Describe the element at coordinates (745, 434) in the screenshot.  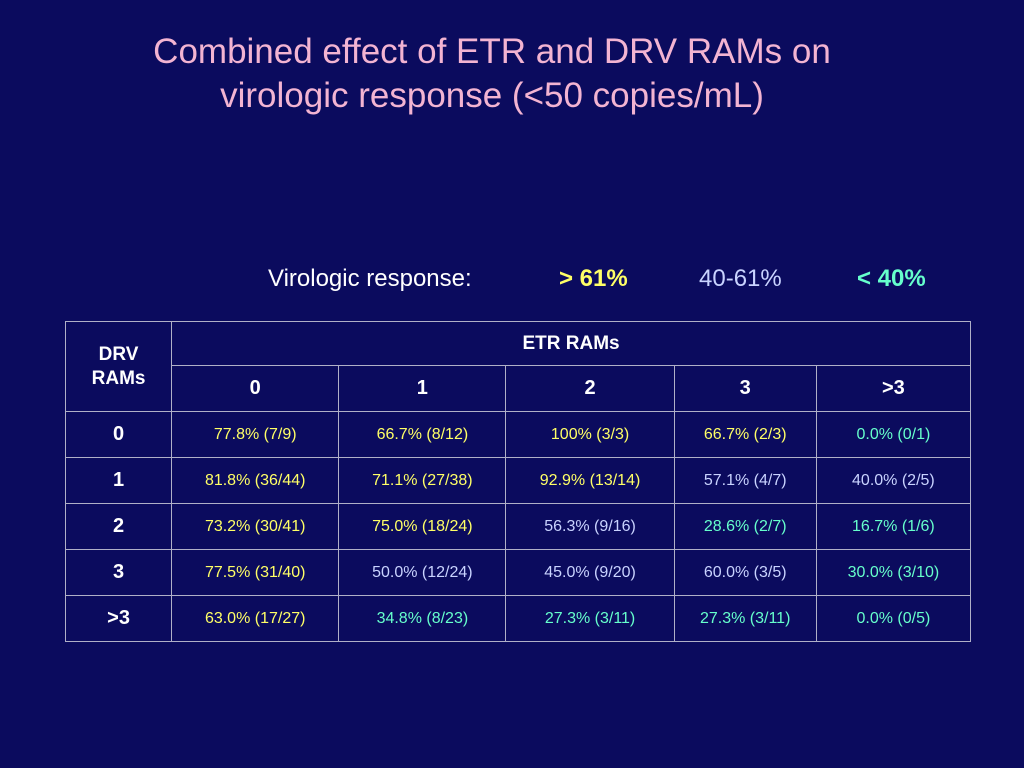
I see `data-cell: 66.7% (2/3)` at that location.